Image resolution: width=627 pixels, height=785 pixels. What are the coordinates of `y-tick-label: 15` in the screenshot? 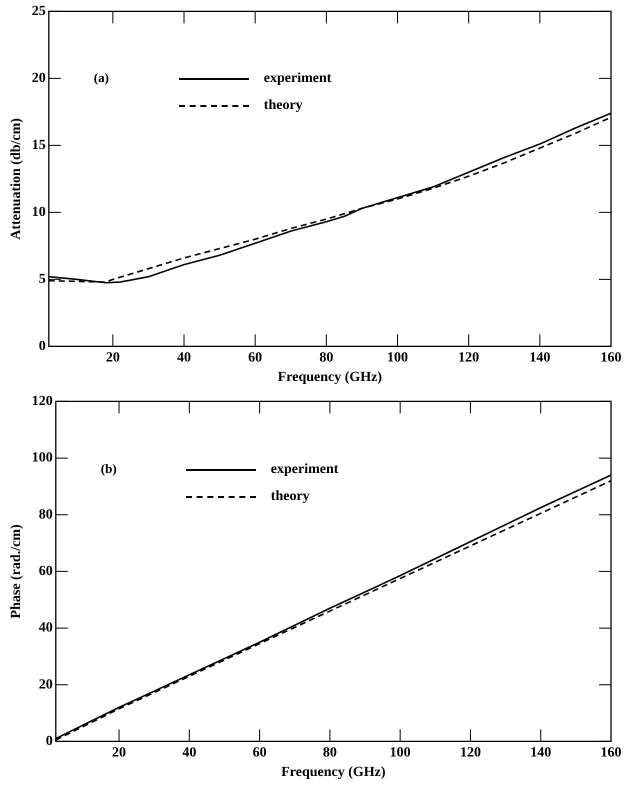 It's located at (39, 146).